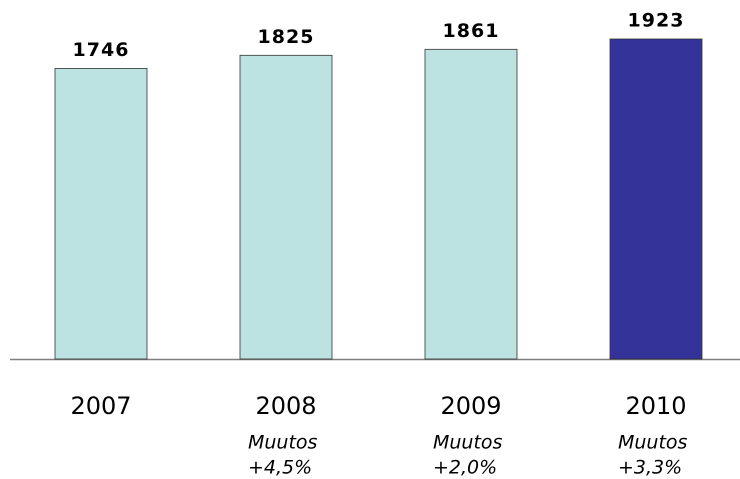 This screenshot has height=479, width=740. What do you see at coordinates (100, 406) in the screenshot?
I see `x-tick-label: 2007` at bounding box center [100, 406].